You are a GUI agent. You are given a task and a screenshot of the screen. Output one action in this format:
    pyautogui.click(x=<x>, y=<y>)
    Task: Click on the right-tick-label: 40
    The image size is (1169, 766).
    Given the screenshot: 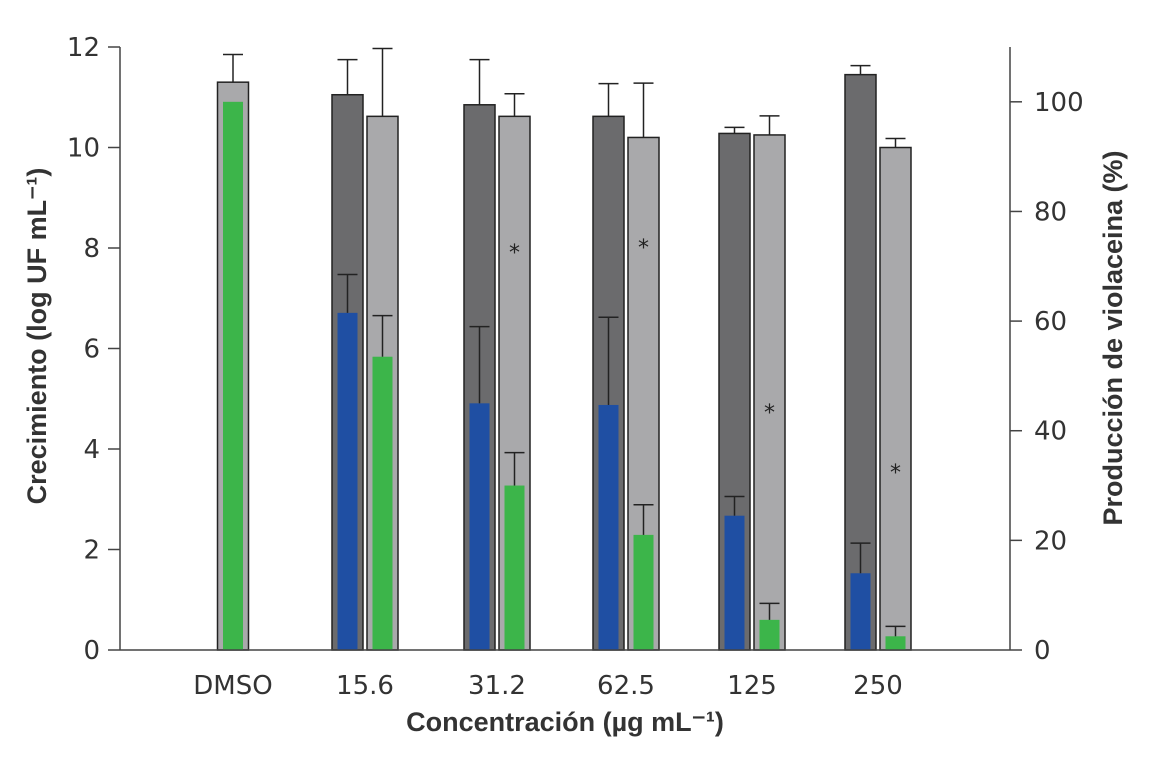 What is the action you would take?
    pyautogui.click(x=1050, y=432)
    